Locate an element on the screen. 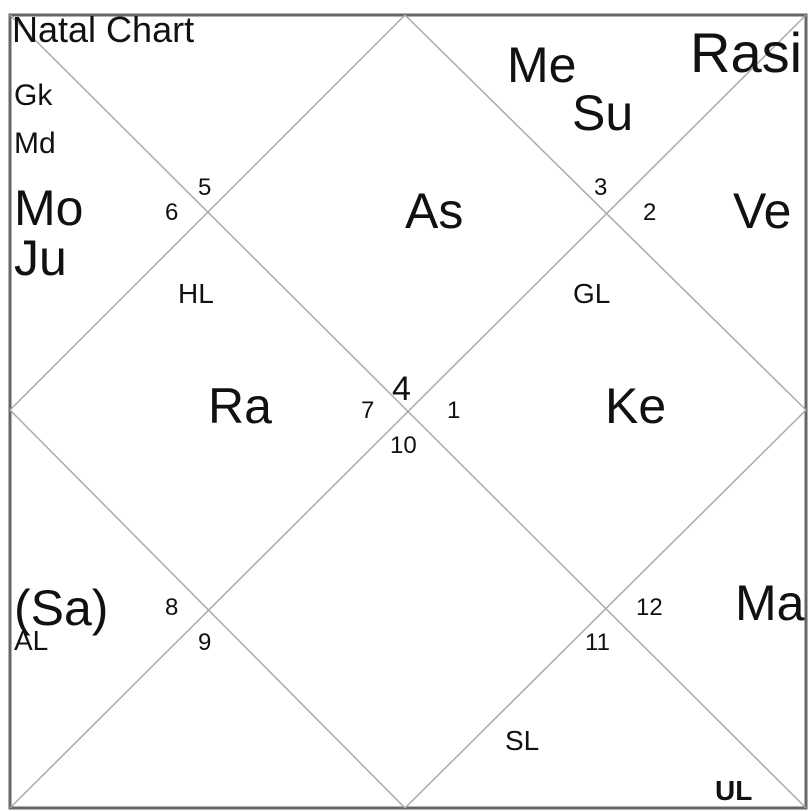 The width and height of the screenshot is (809, 811). planet: Ra is located at coordinates (240, 406).